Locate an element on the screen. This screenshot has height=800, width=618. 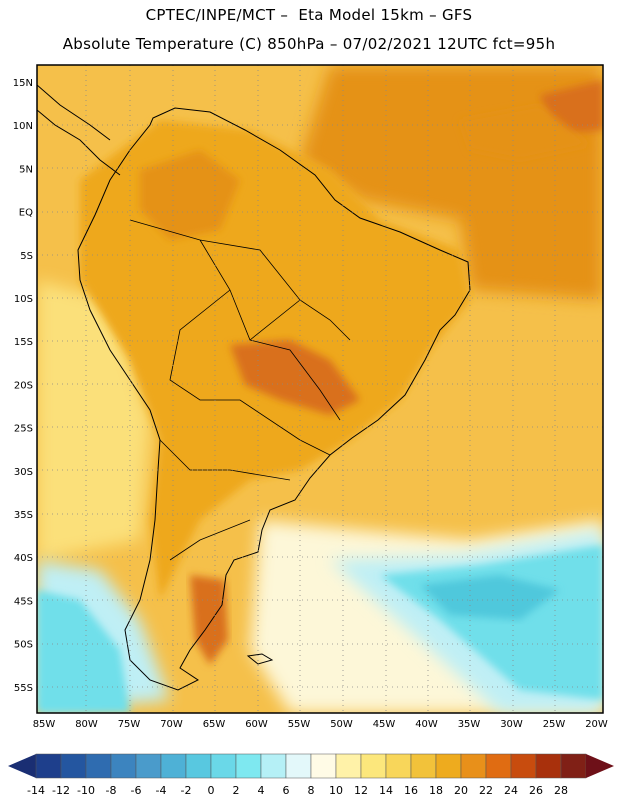
lon-label: 40W is located at coordinates (426, 724).